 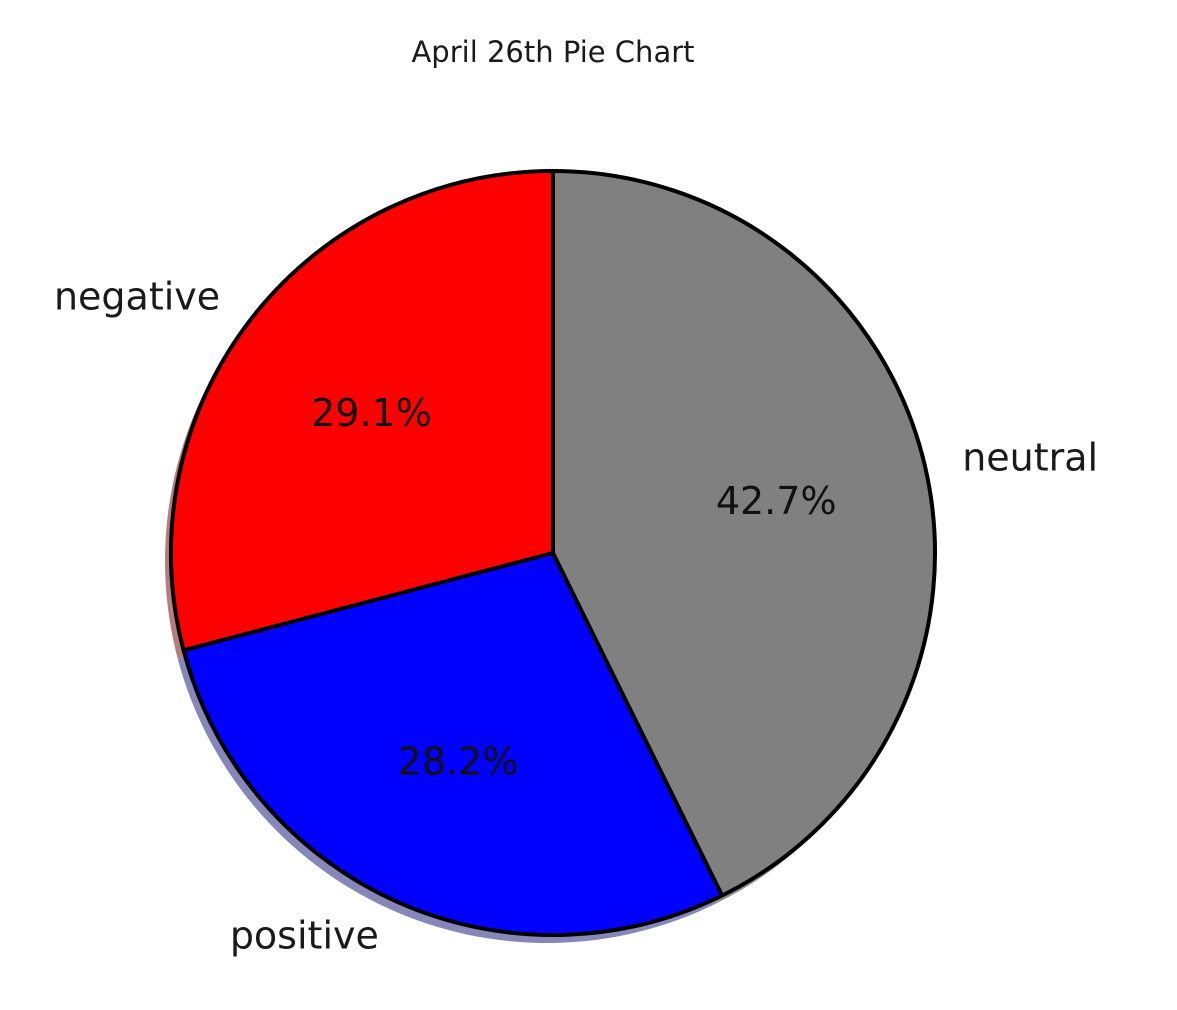 I want to click on slice-label-negative: negative, so click(x=137, y=297).